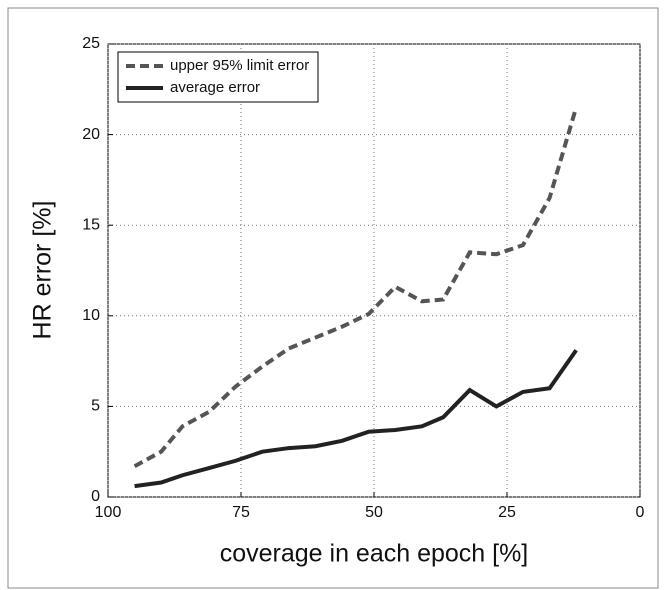 Image resolution: width=667 pixels, height=590 pixels. I want to click on y-tick-label: 0, so click(95, 496).